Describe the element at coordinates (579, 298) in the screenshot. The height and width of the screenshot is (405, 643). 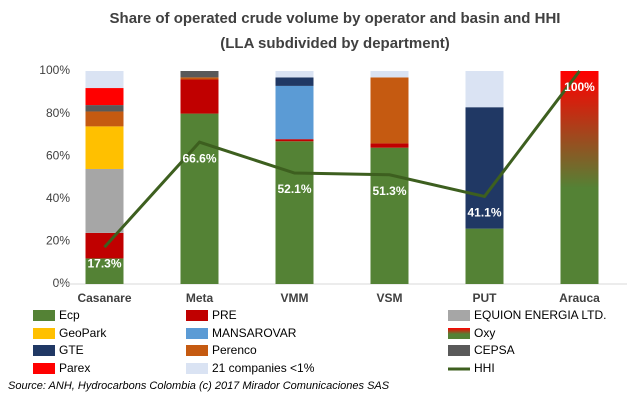
I see `x-tick-label: Arauca` at that location.